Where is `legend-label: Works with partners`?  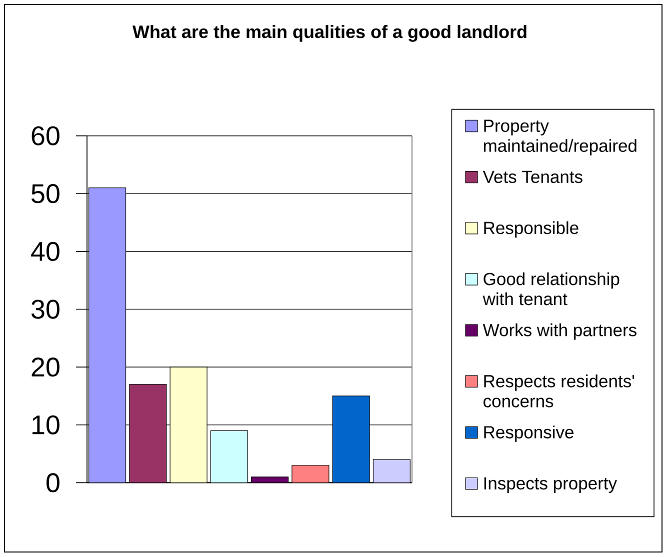 legend-label: Works with partners is located at coordinates (559, 331).